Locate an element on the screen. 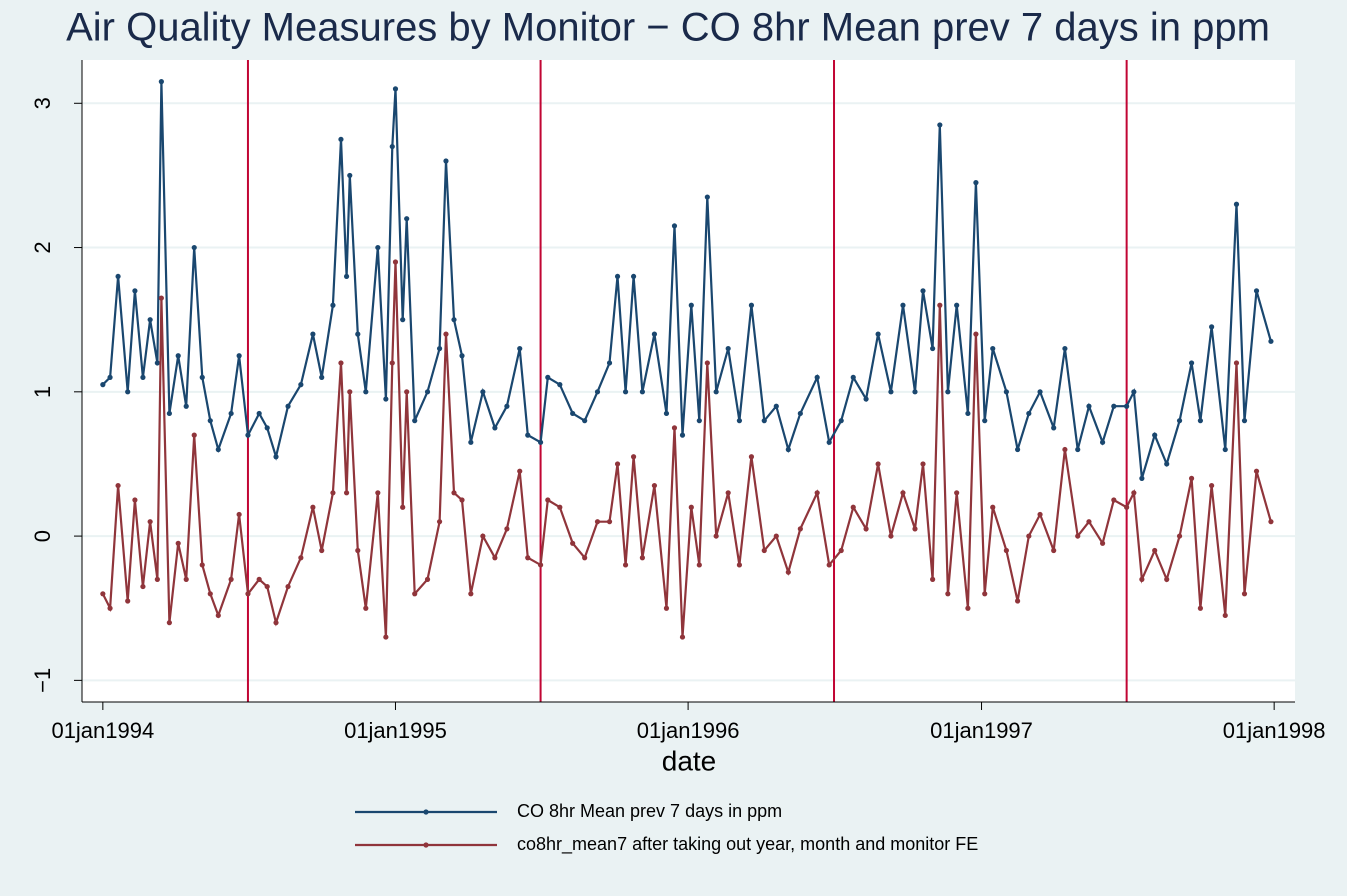  x-tick-label: 01jan1995 is located at coordinates (395, 730).